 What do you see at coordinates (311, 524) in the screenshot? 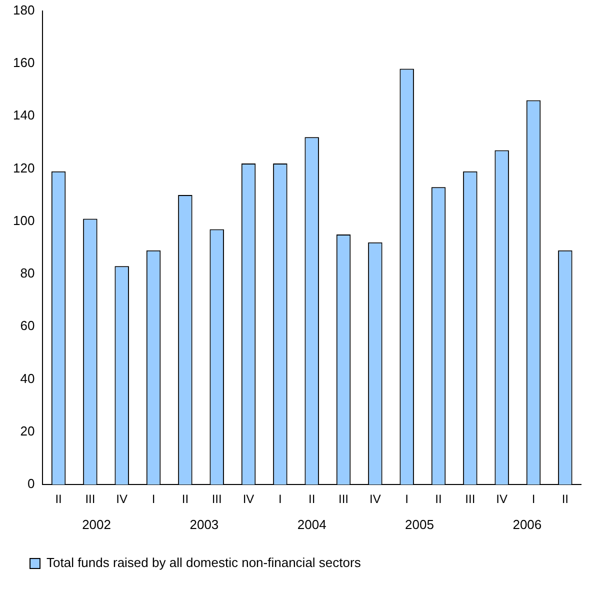
I see `text: 2004` at bounding box center [311, 524].